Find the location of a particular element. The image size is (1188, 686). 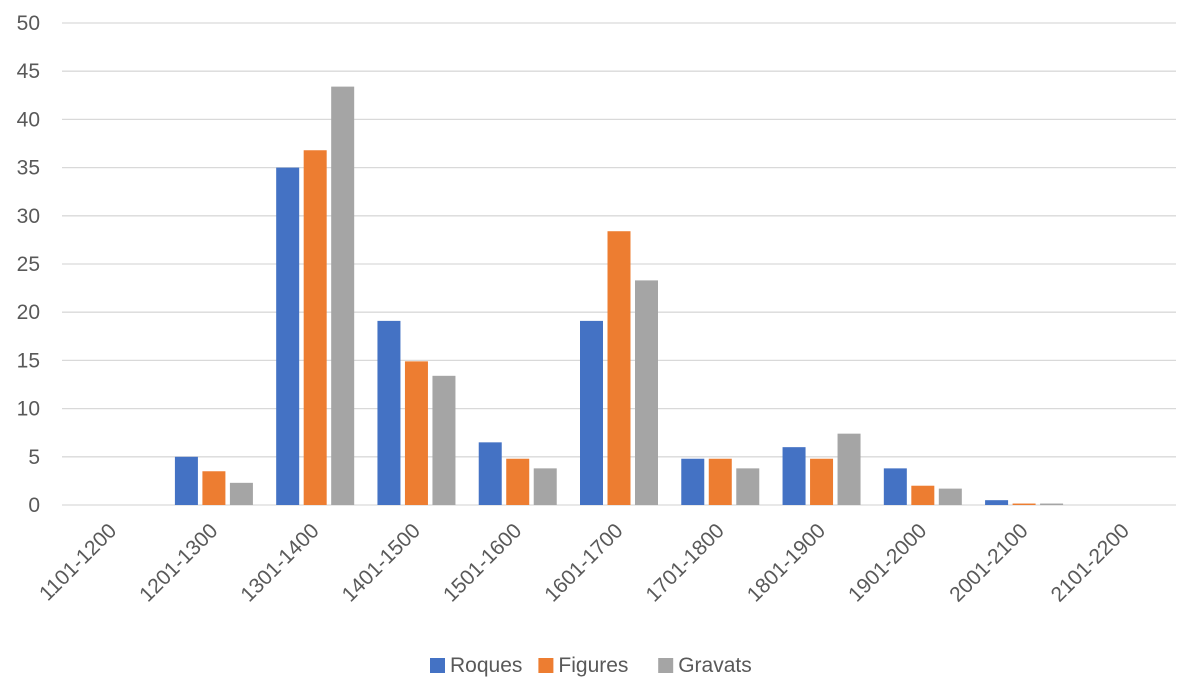

x-tick-label: 1501-1600 is located at coordinates (482, 562).